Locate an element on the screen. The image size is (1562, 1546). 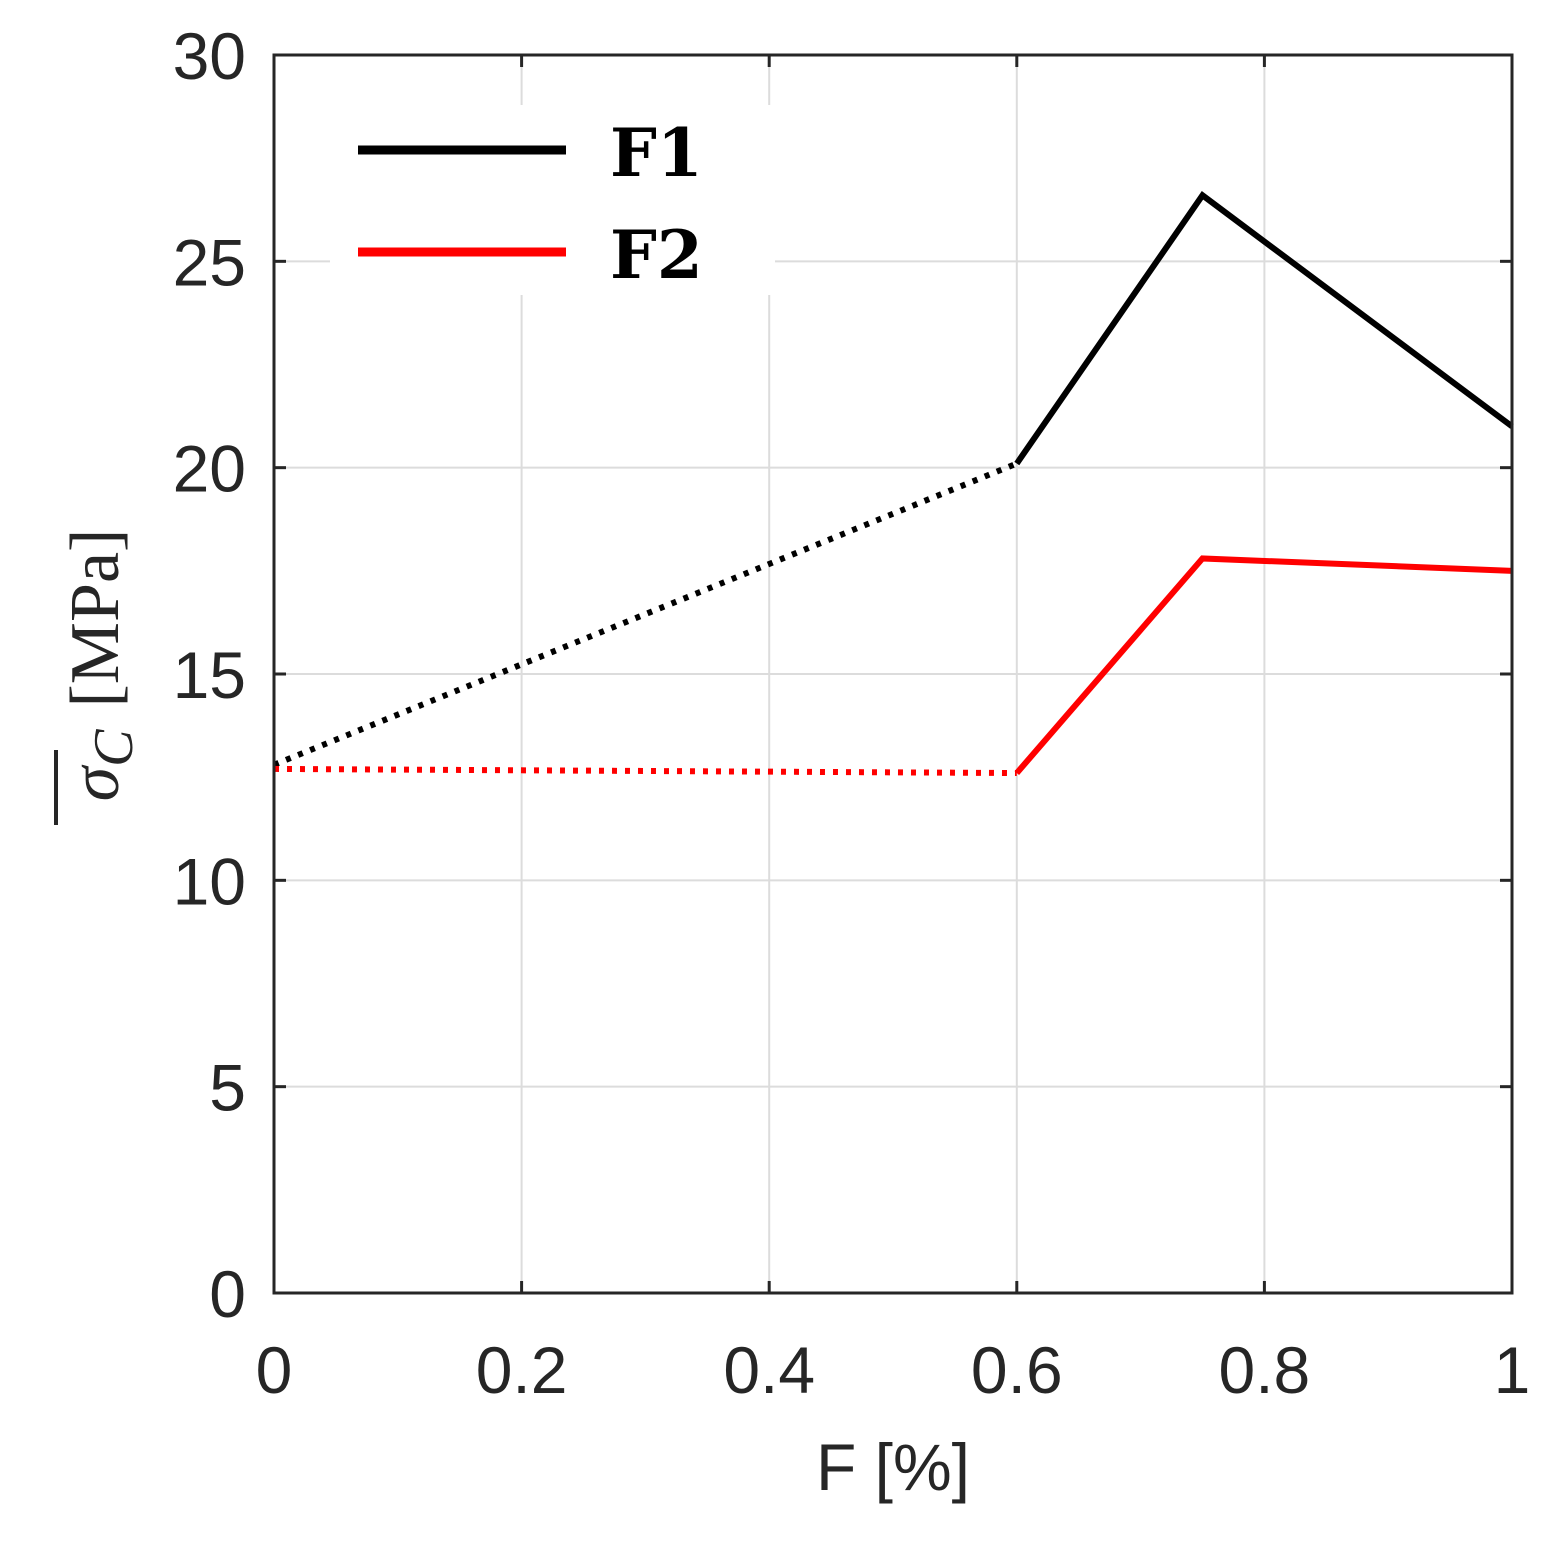
y-tick-label: 15 is located at coordinates (209, 675).